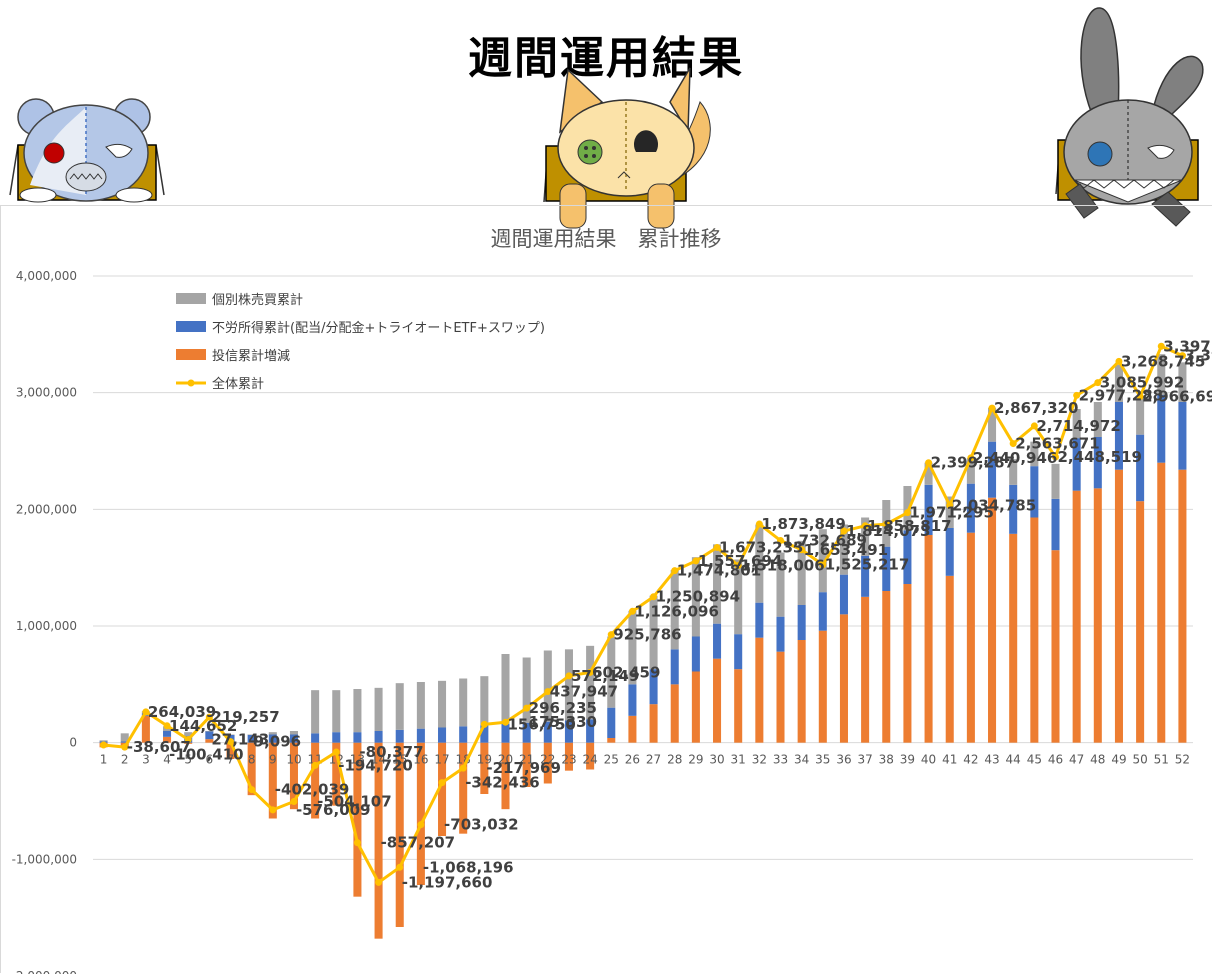 The image size is (1212, 974). What do you see at coordinates (191, 298) in the screenshot?
I see `legend-swatch` at bounding box center [191, 298].